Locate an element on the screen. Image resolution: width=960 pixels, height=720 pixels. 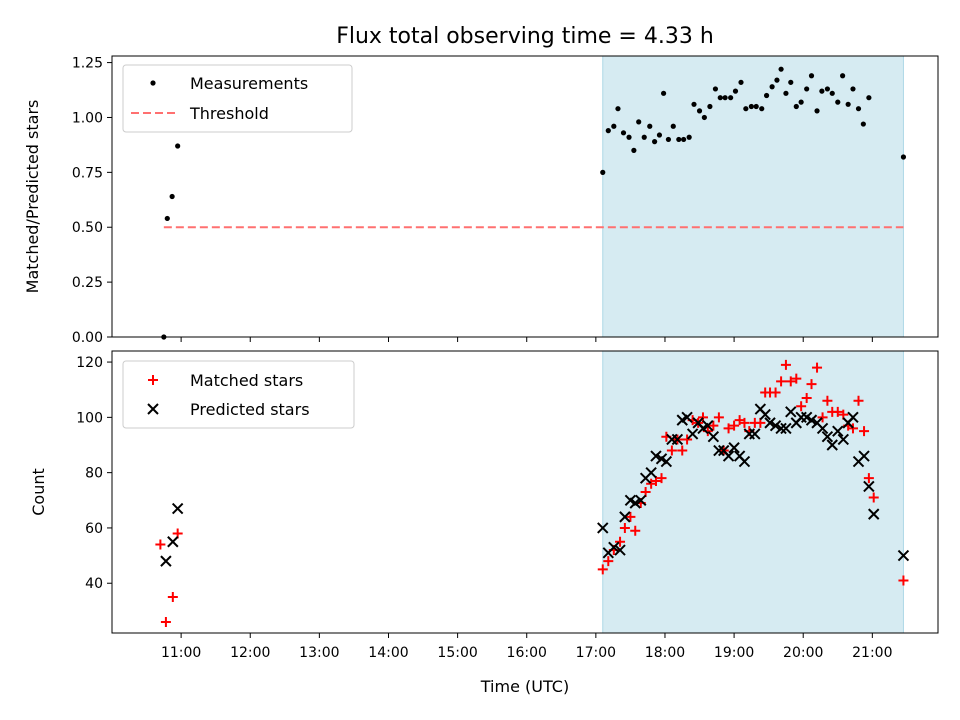
x-tick-label: 14:00 is located at coordinates (388, 653).